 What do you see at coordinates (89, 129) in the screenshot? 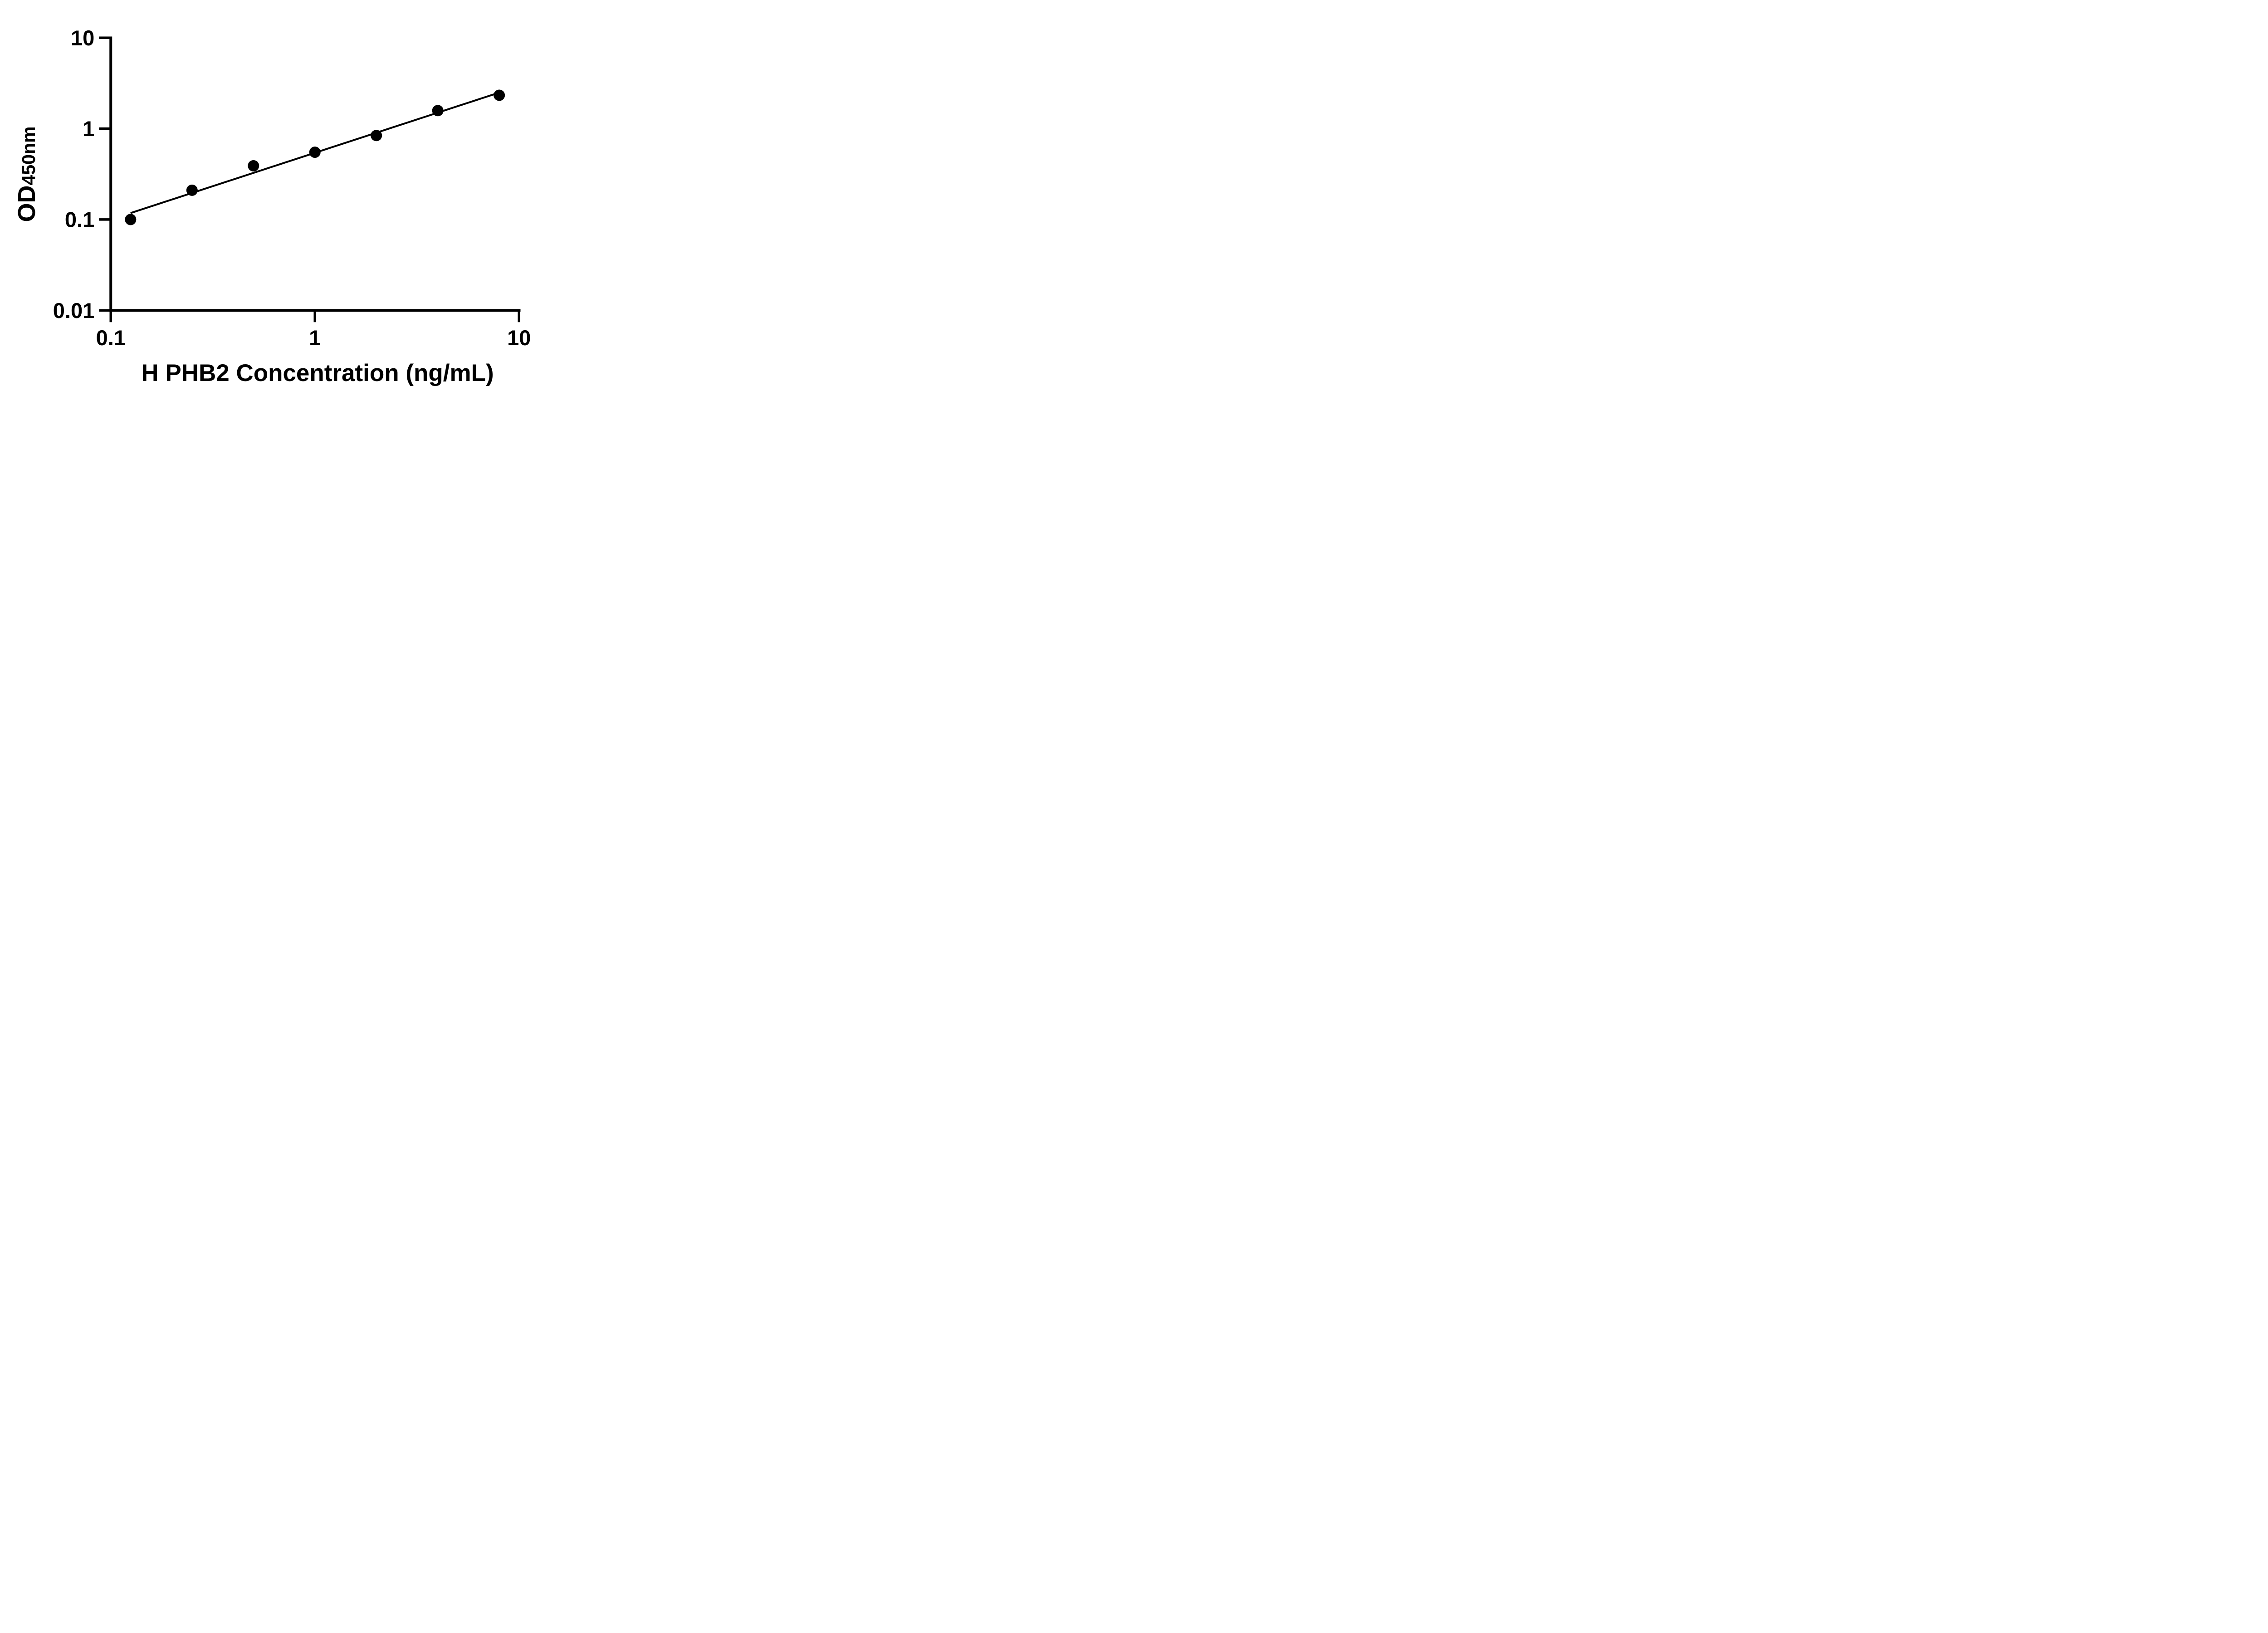
I see `y-tick-label: 1` at bounding box center [89, 129].